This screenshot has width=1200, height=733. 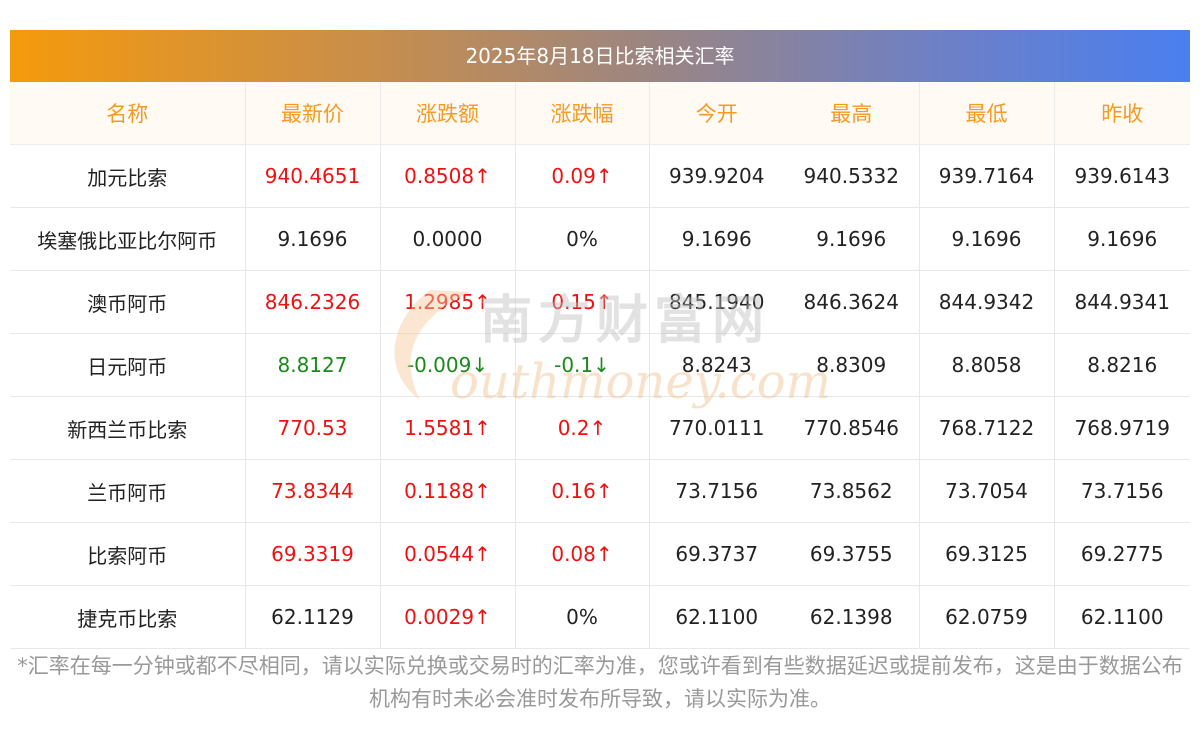 What do you see at coordinates (851, 176) in the screenshot?
I see `cell-high: 940.5332` at bounding box center [851, 176].